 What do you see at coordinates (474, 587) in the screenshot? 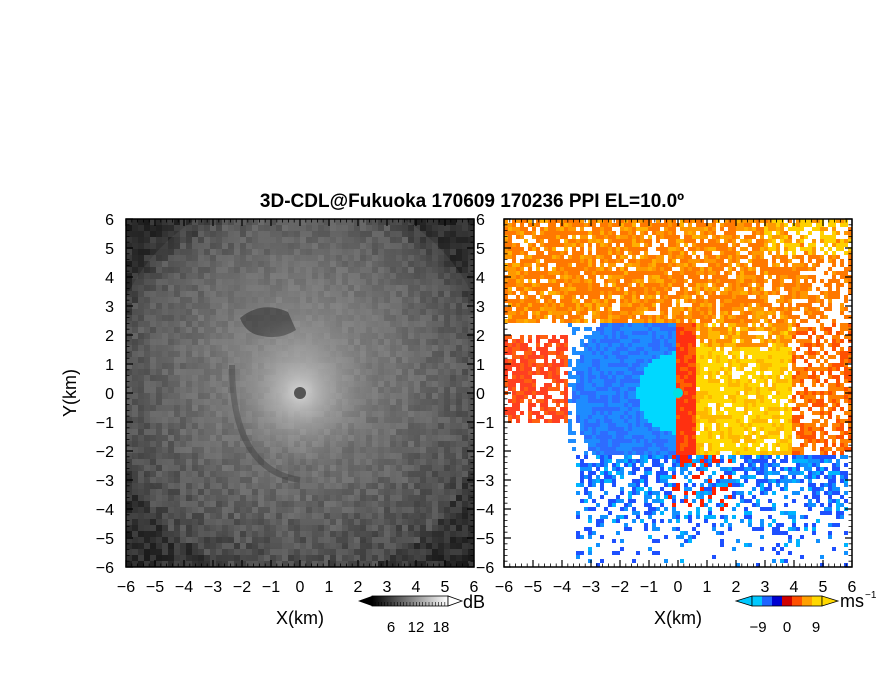
I see `x-tick-label: 6` at bounding box center [474, 587].